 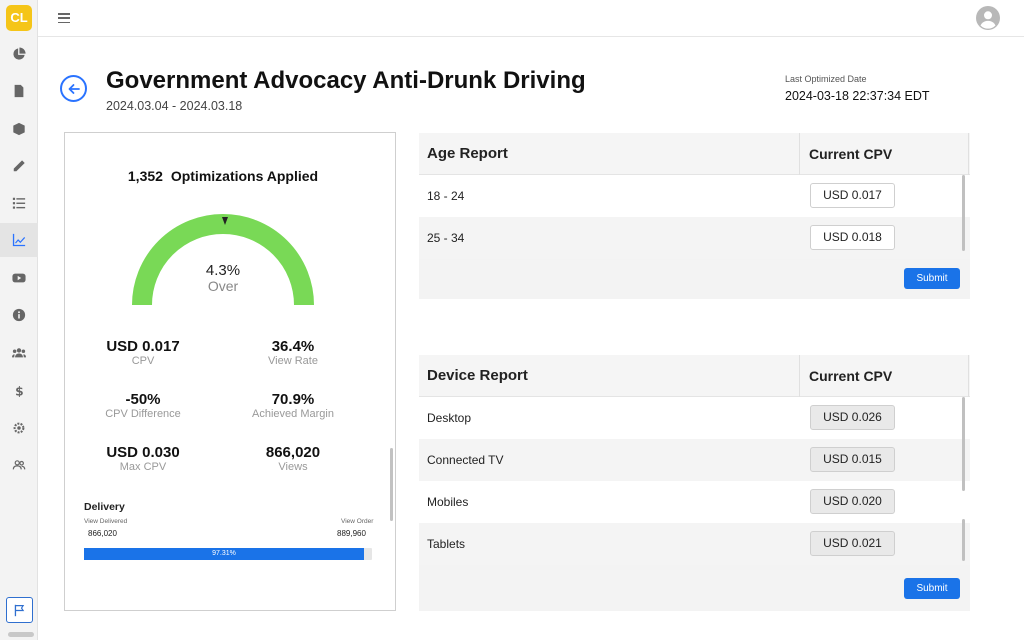 I want to click on delivery-progress-fill, so click(x=224, y=554).